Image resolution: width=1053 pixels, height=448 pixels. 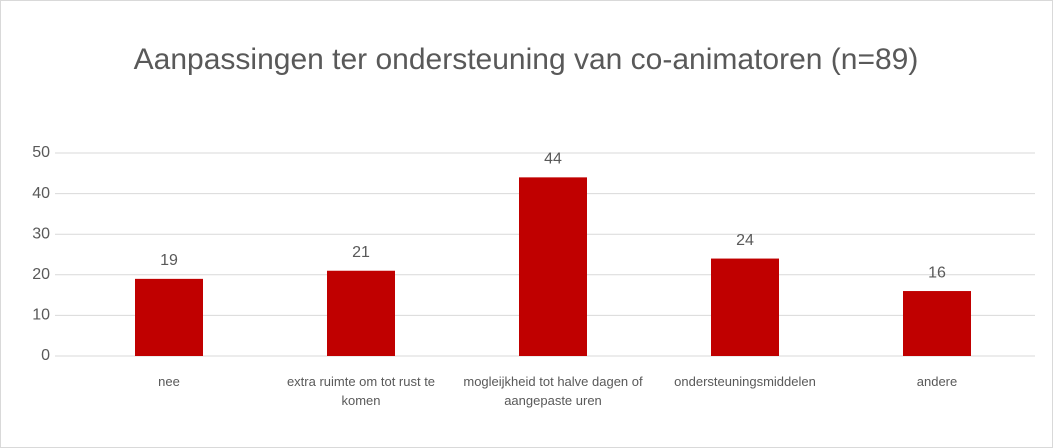 I want to click on data-label: 21, so click(x=361, y=252).